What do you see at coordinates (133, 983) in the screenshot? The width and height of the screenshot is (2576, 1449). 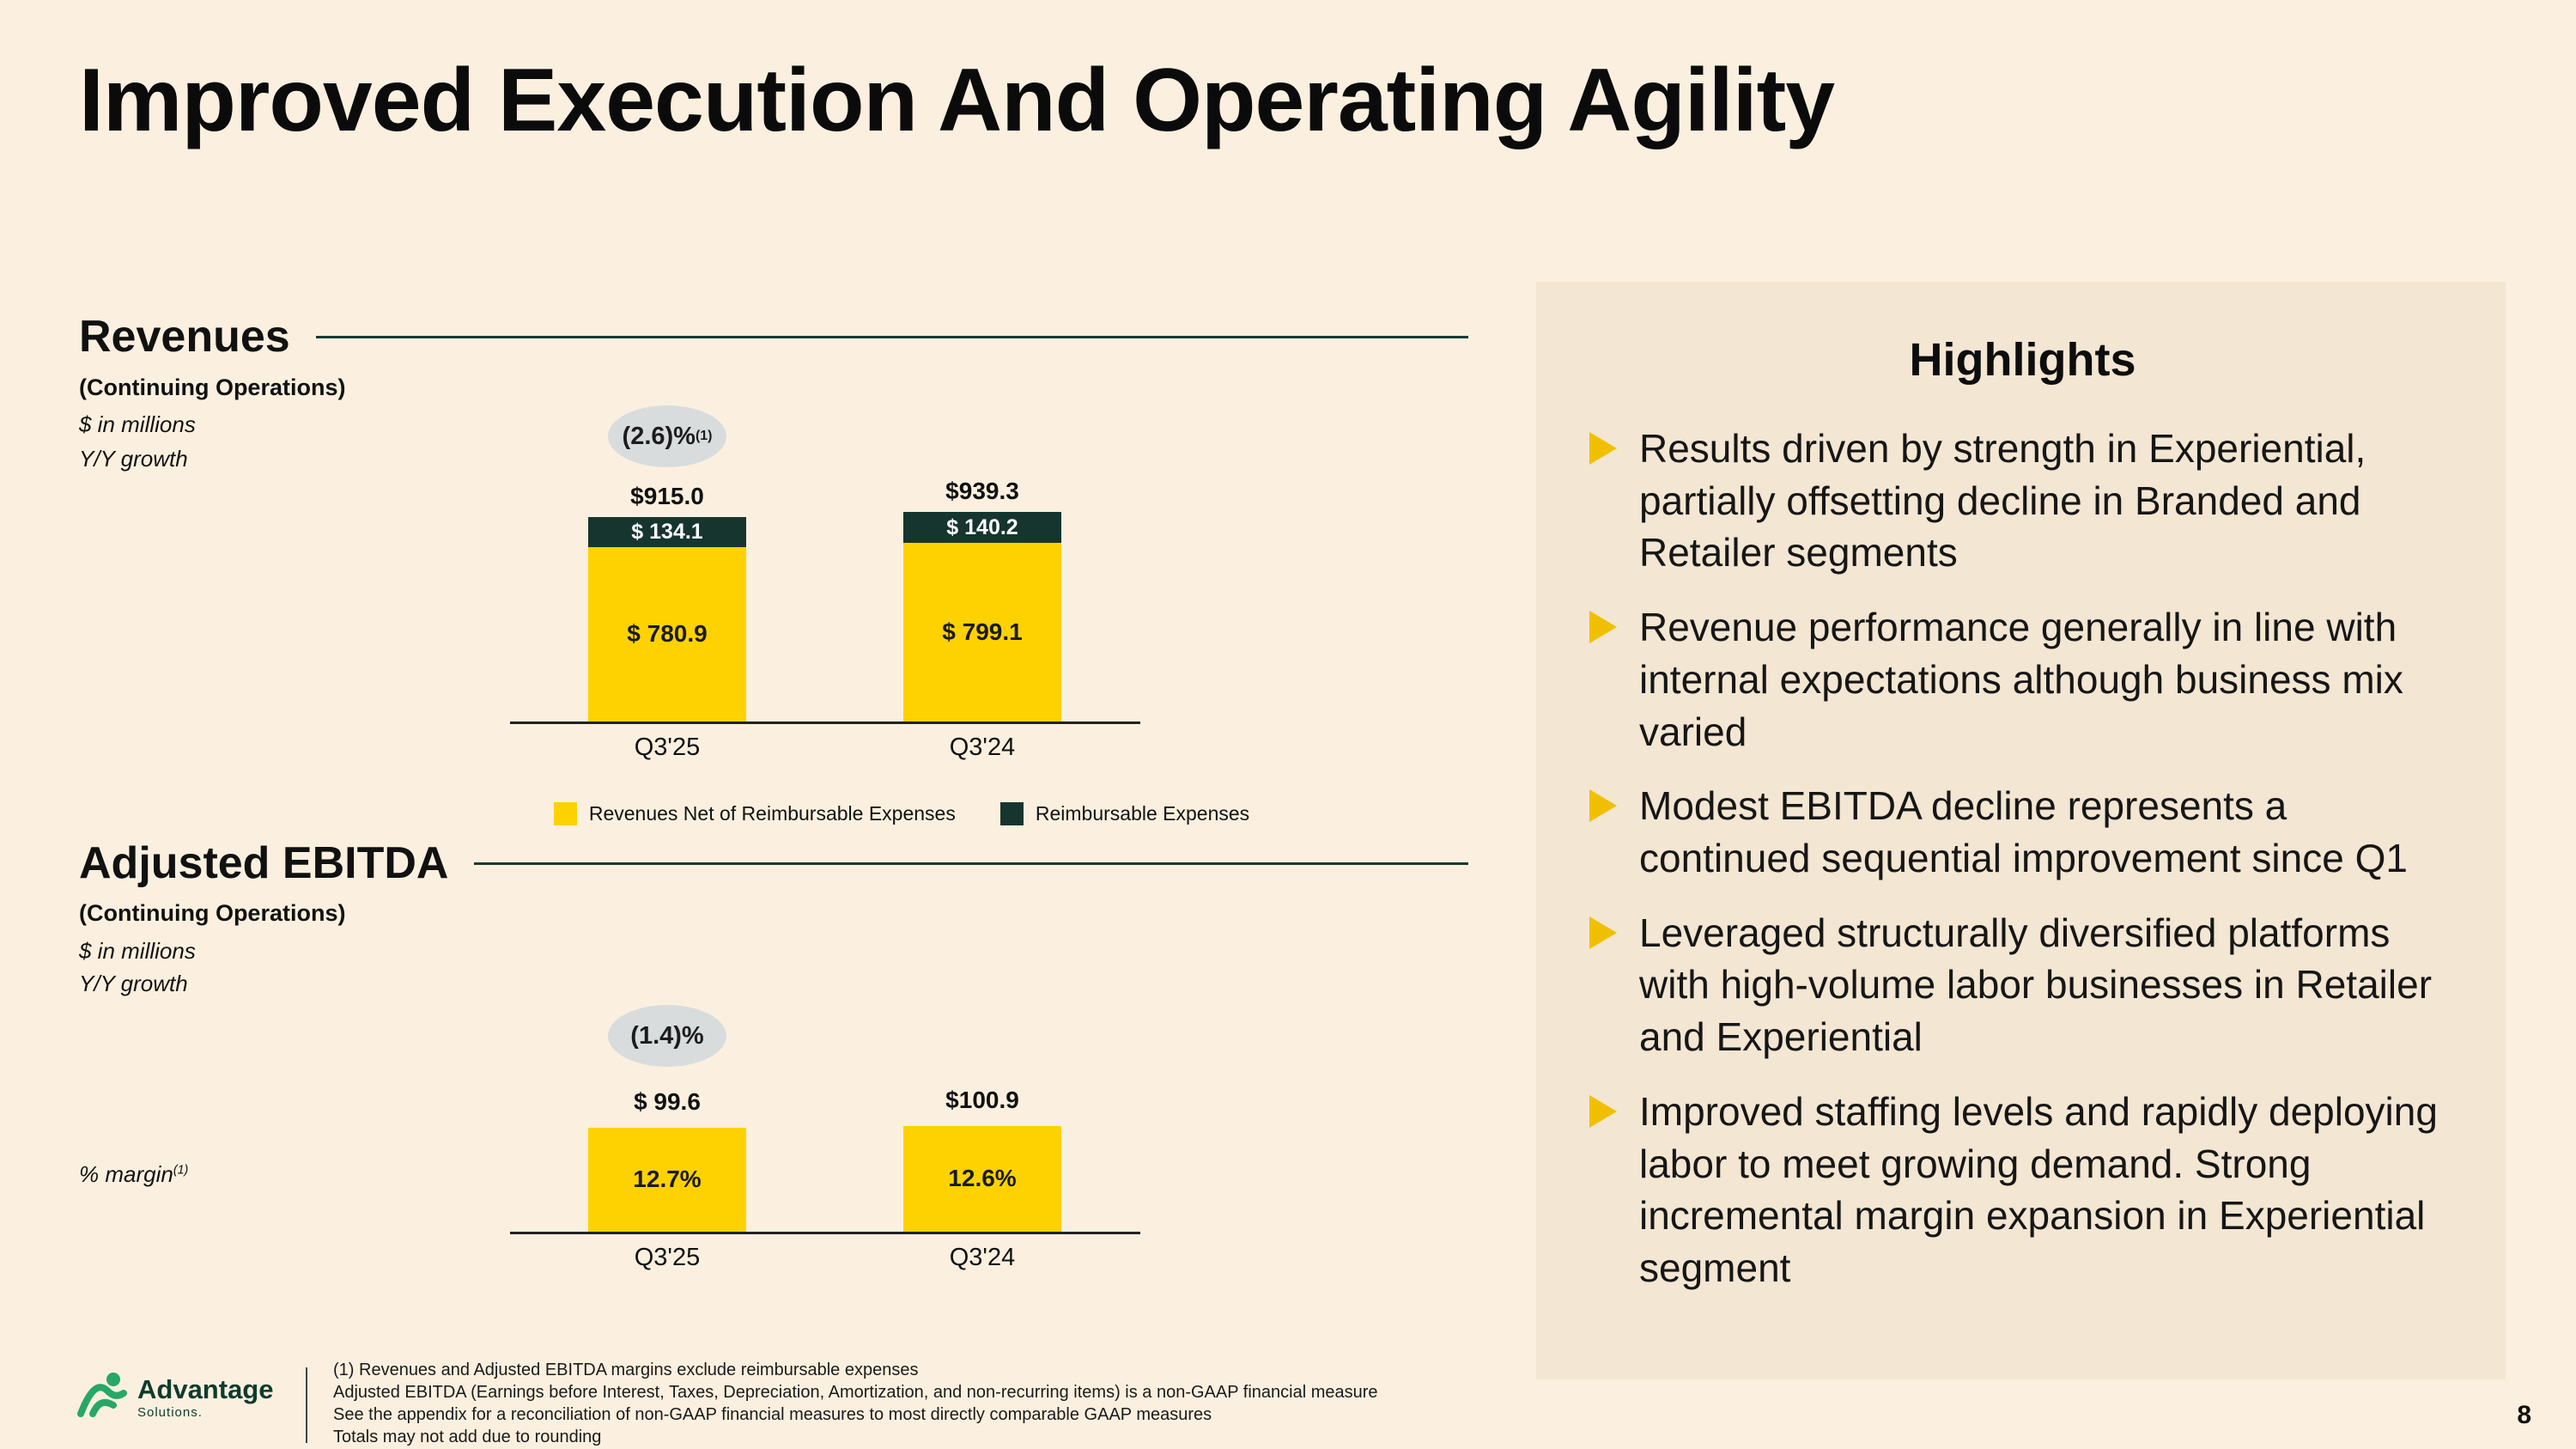 I see `ebitda-growth-note: Y/Y growth` at bounding box center [133, 983].